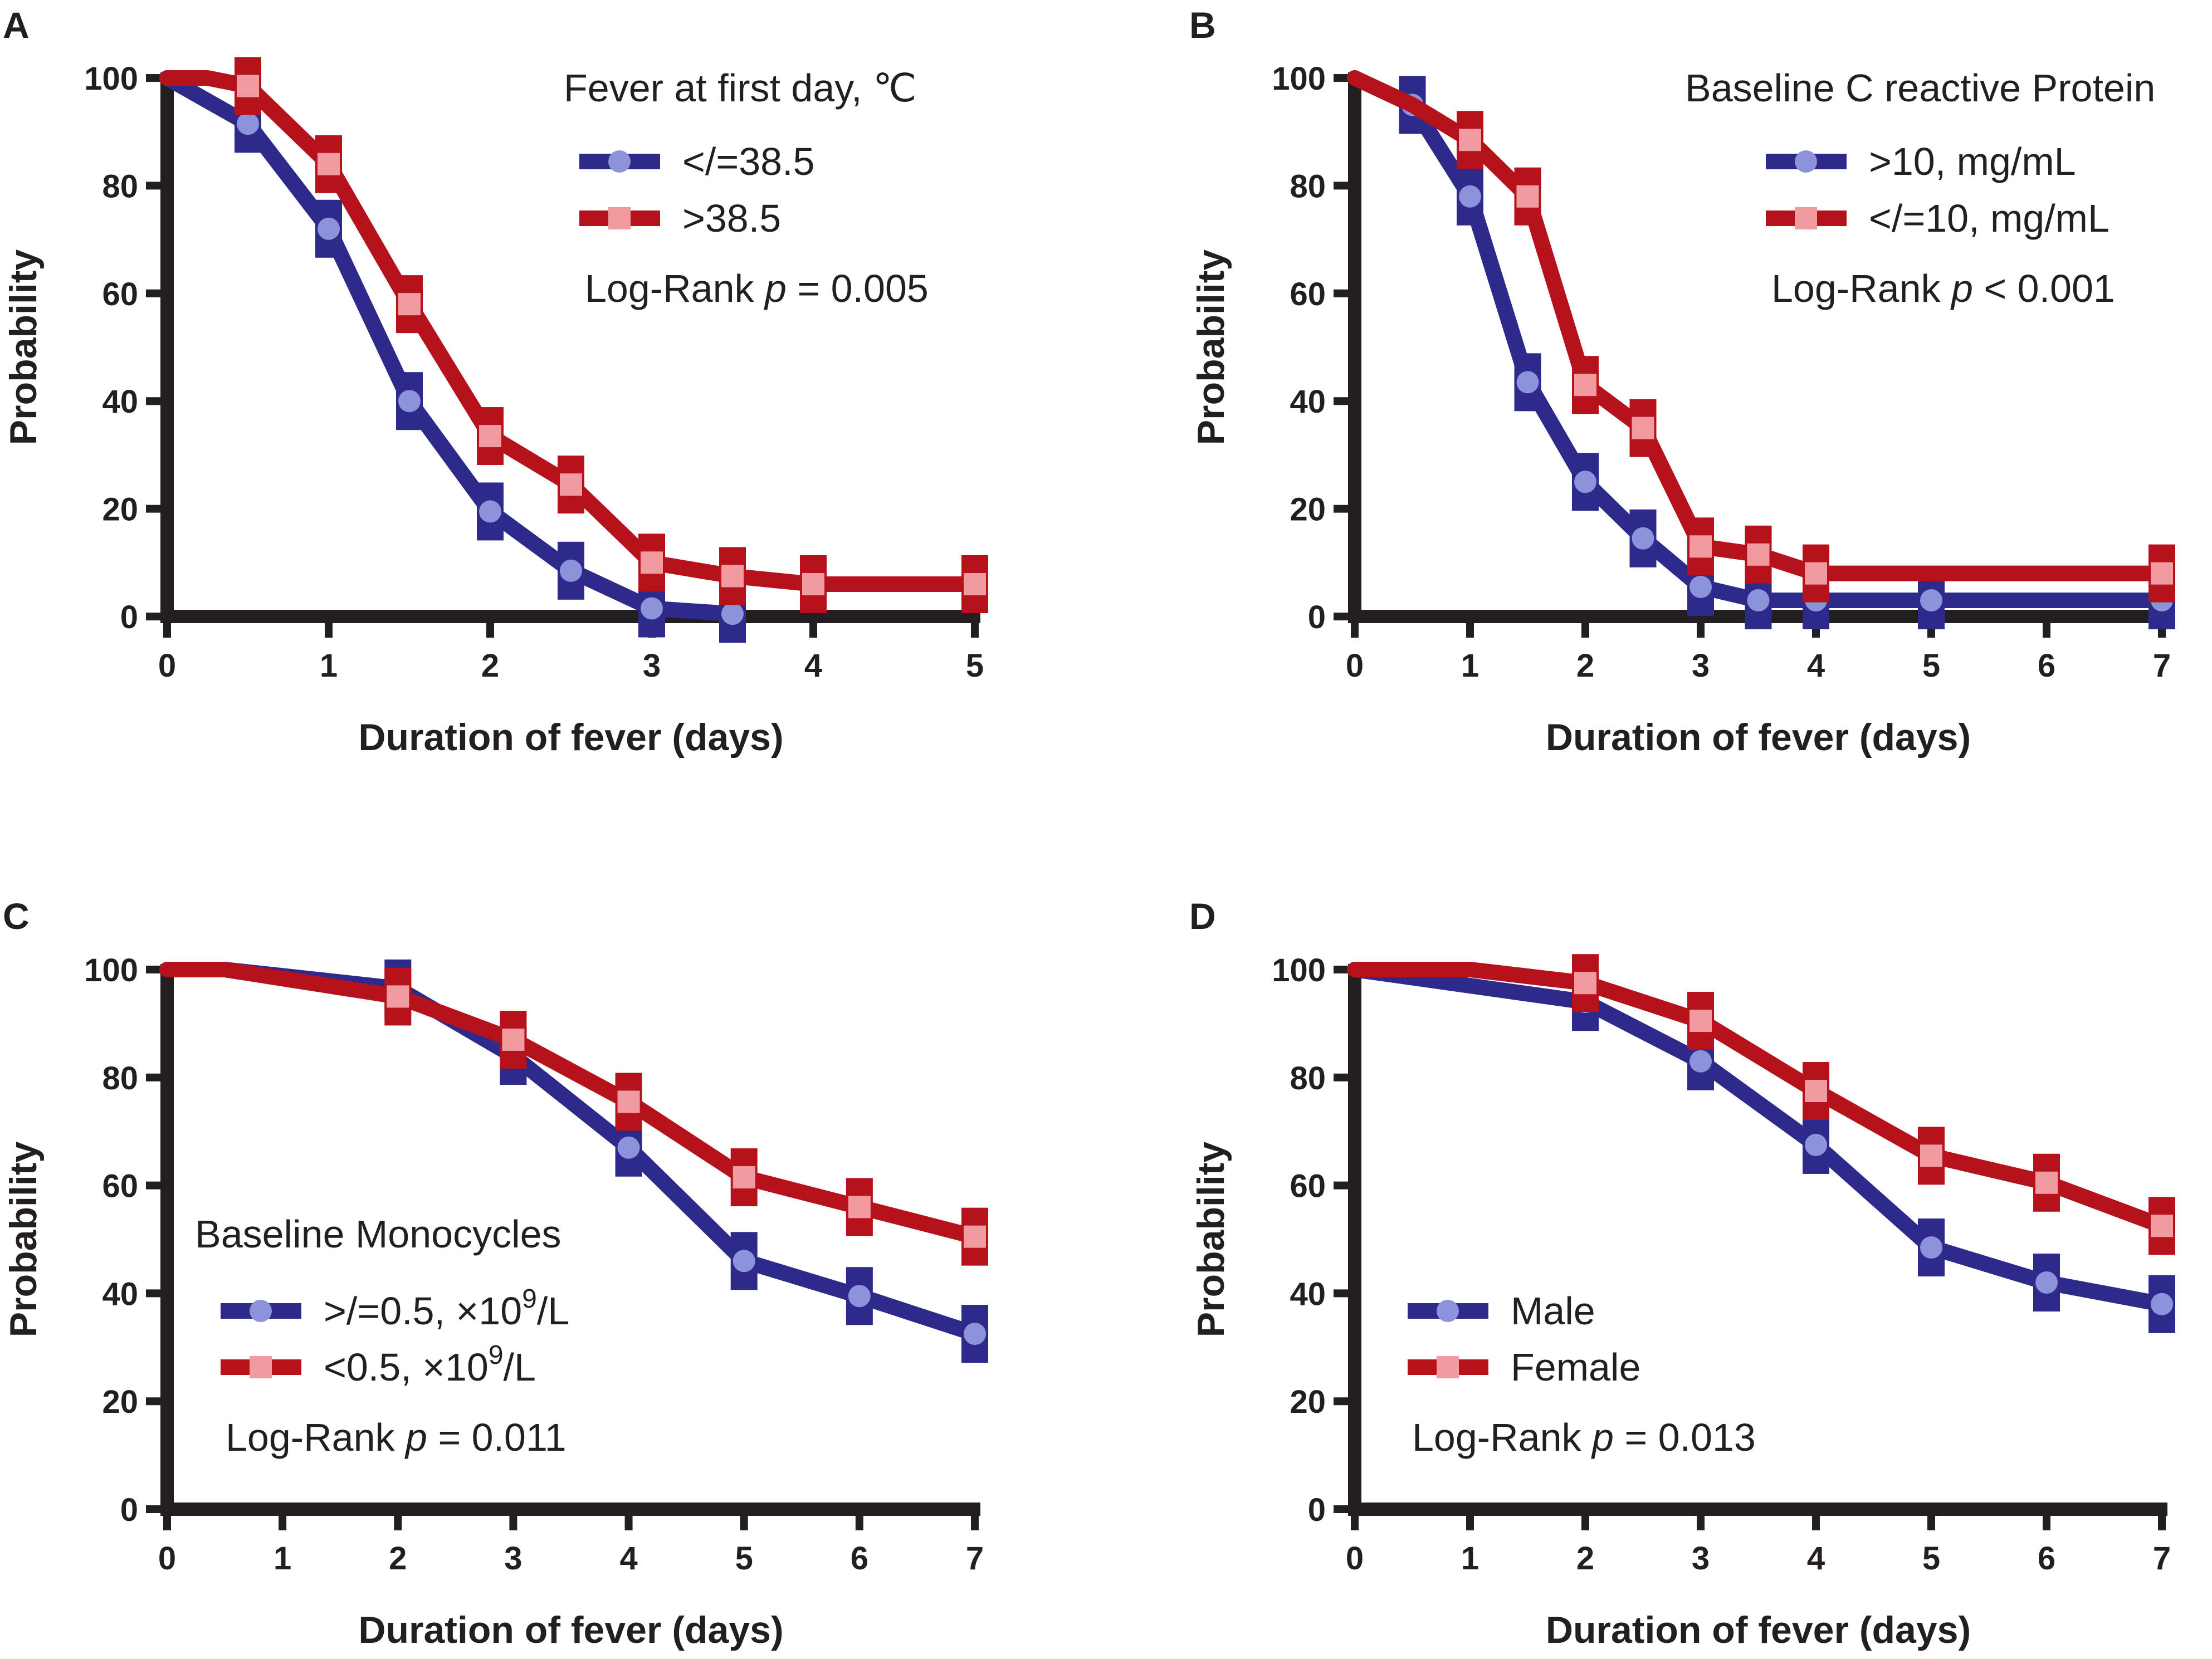 This screenshot has width=2212, height=1659. What do you see at coordinates (1575, 1367) in the screenshot?
I see `legend-label: Female` at bounding box center [1575, 1367].